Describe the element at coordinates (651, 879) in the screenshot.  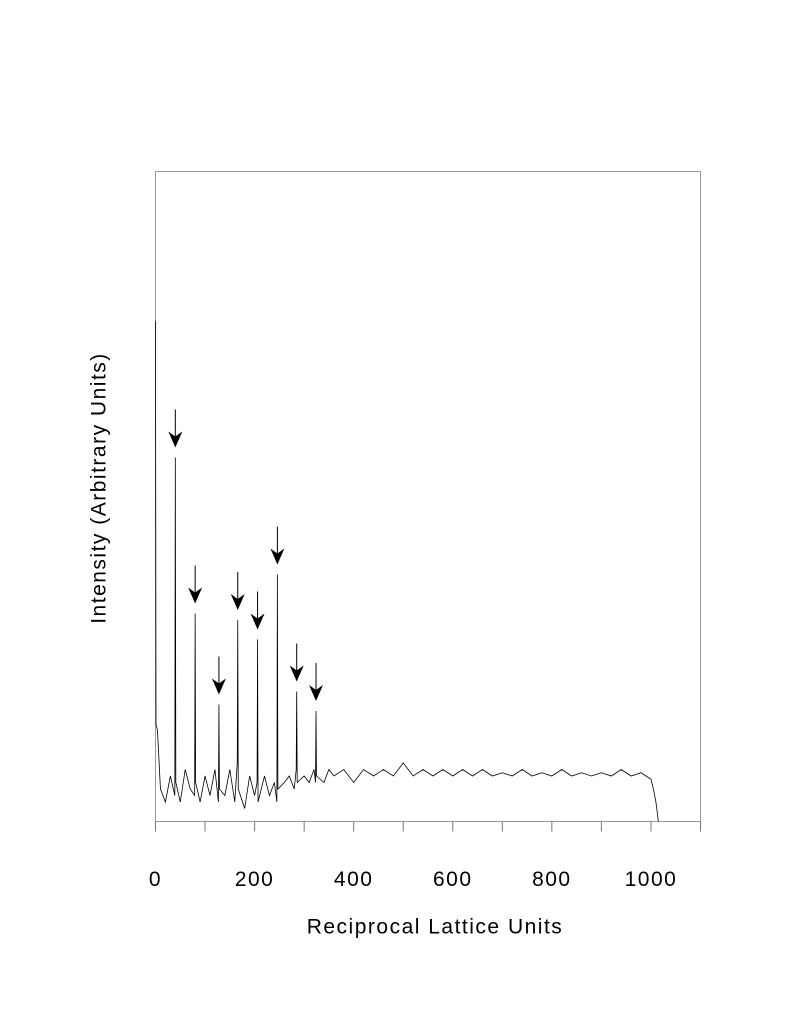
I see `x-tick-label: 1000` at that location.